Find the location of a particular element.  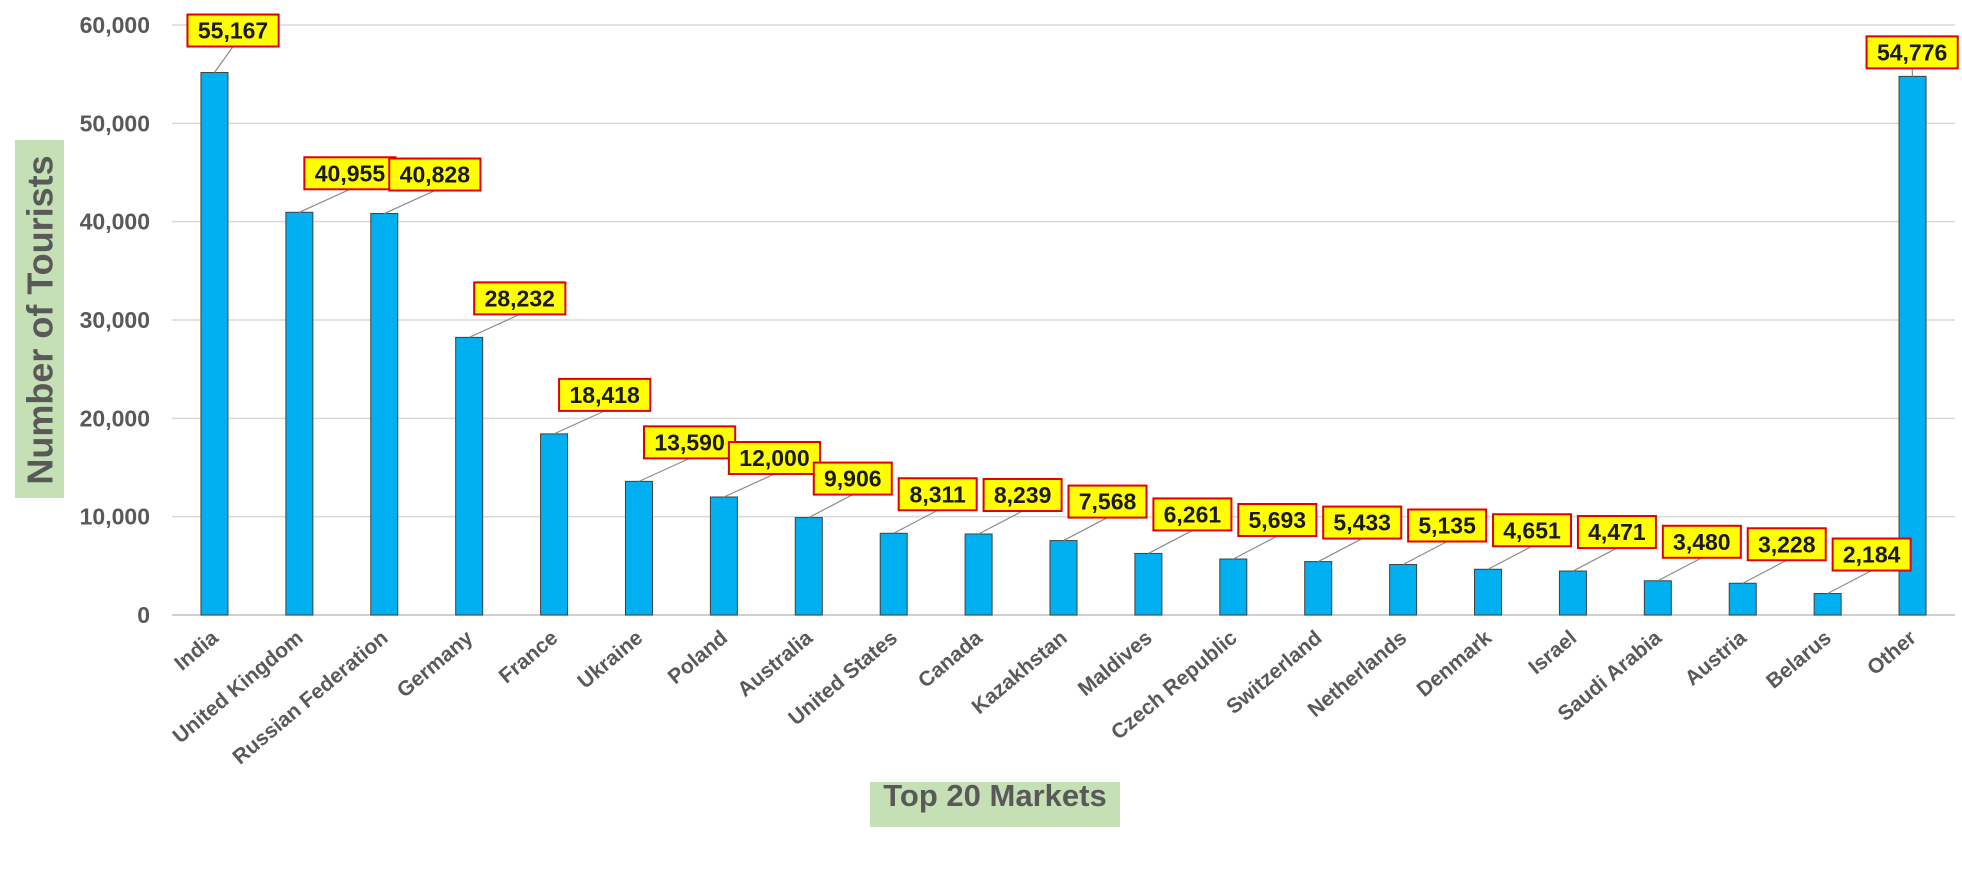

data-label: 40,955 is located at coordinates (350, 173).